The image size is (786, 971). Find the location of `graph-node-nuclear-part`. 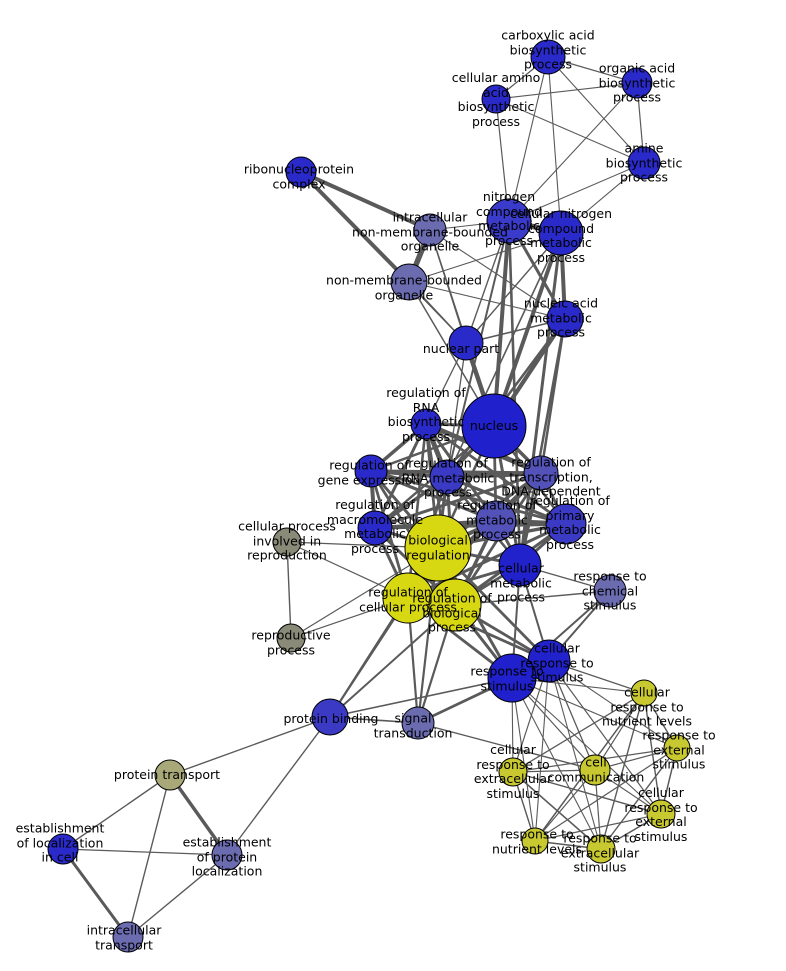

graph-node-nuclear-part is located at coordinates (466, 343).